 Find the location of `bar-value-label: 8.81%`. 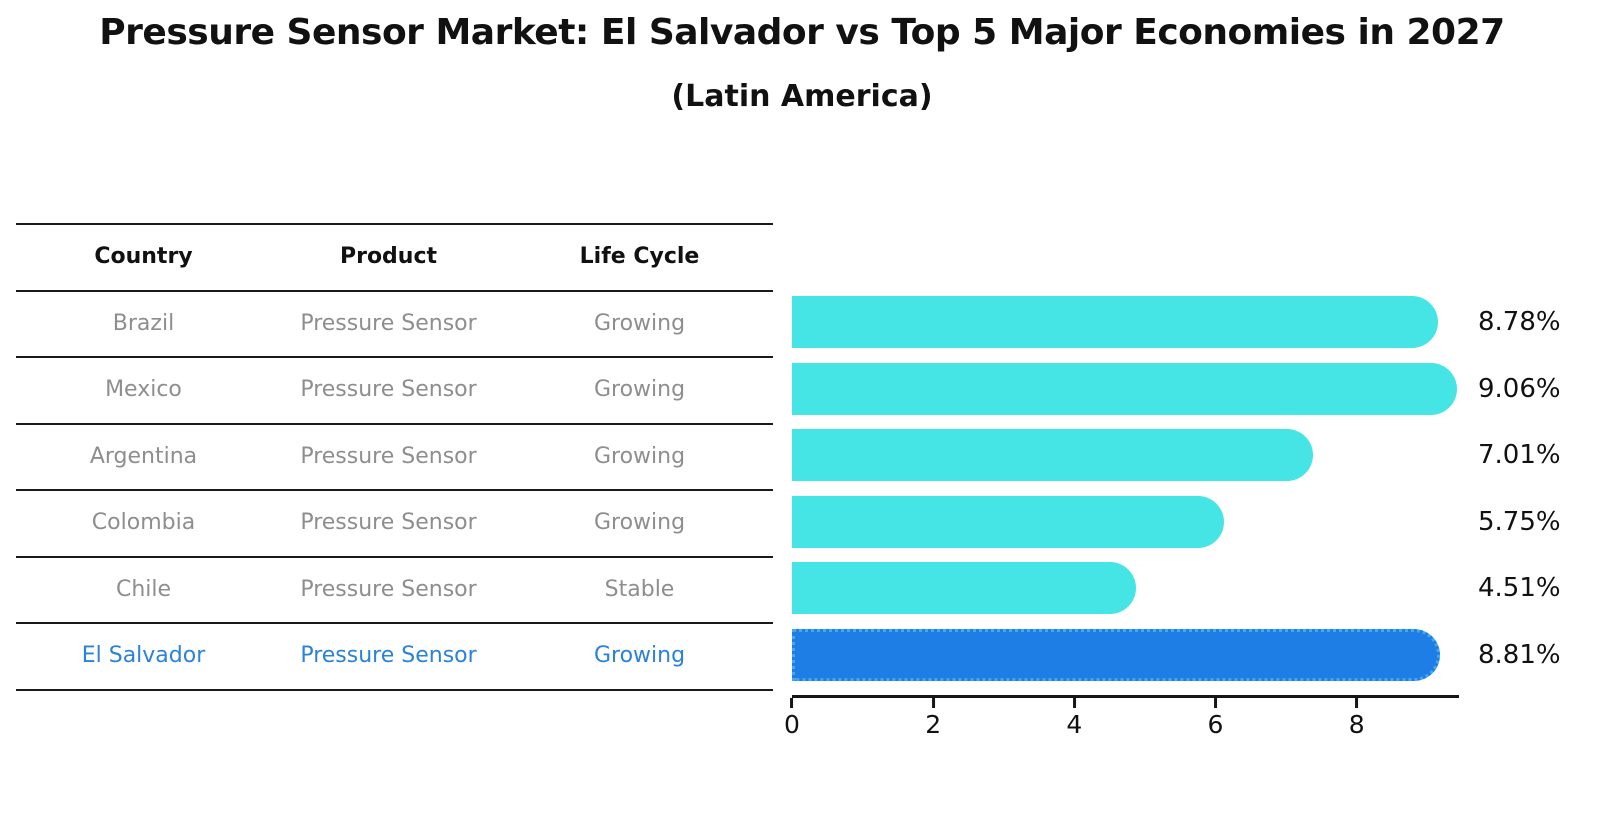

bar-value-label: 8.81% is located at coordinates (1519, 654).